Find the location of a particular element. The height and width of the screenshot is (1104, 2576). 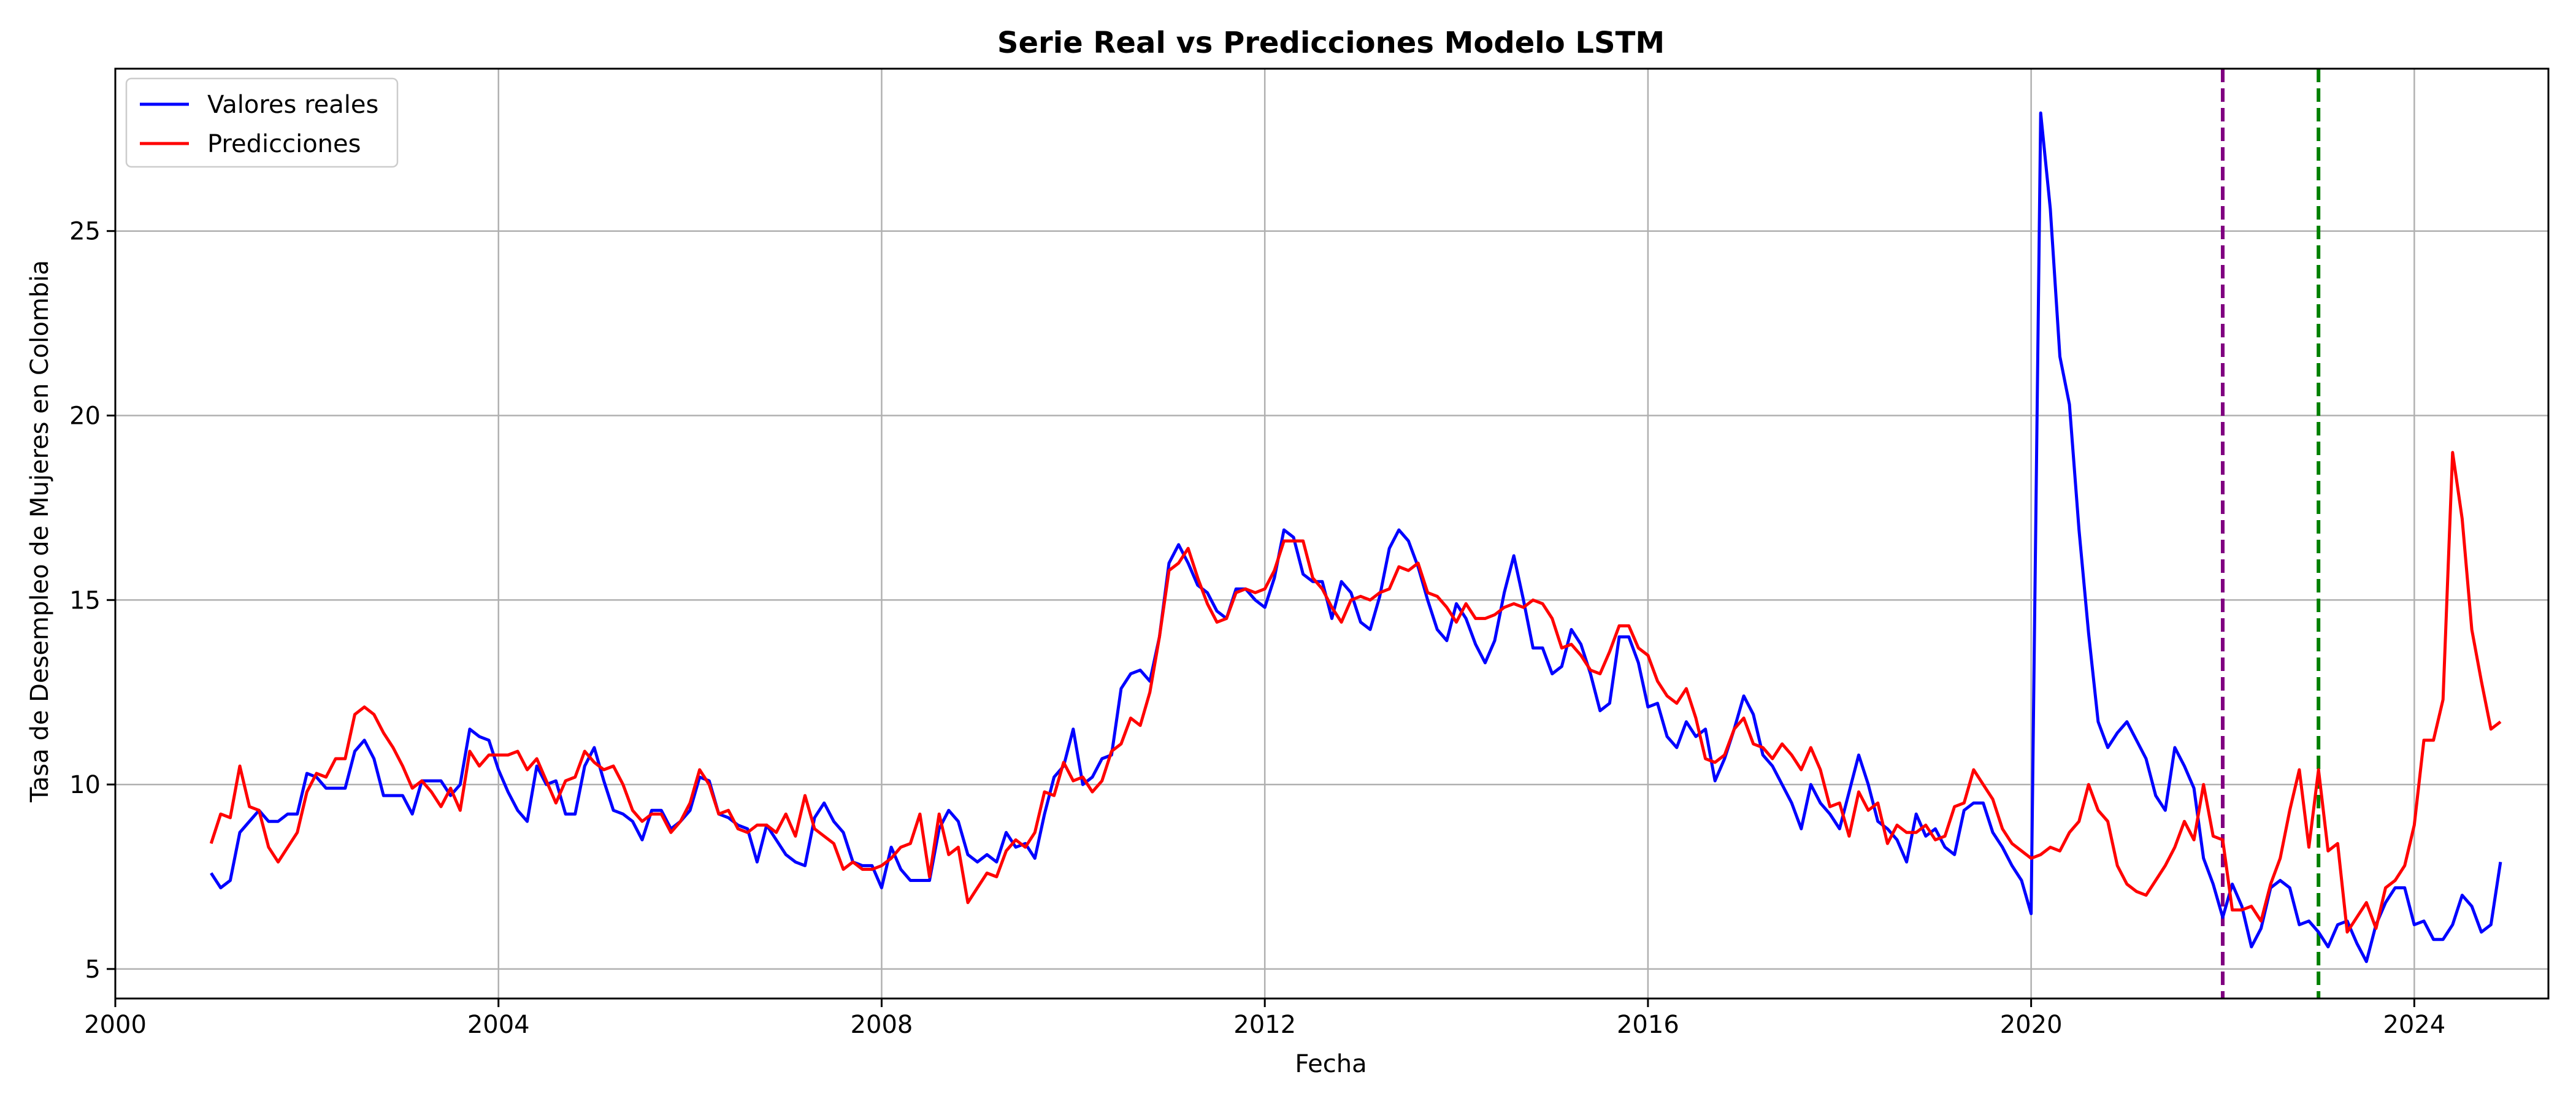

x-tick-label: 2000 is located at coordinates (115, 1025).